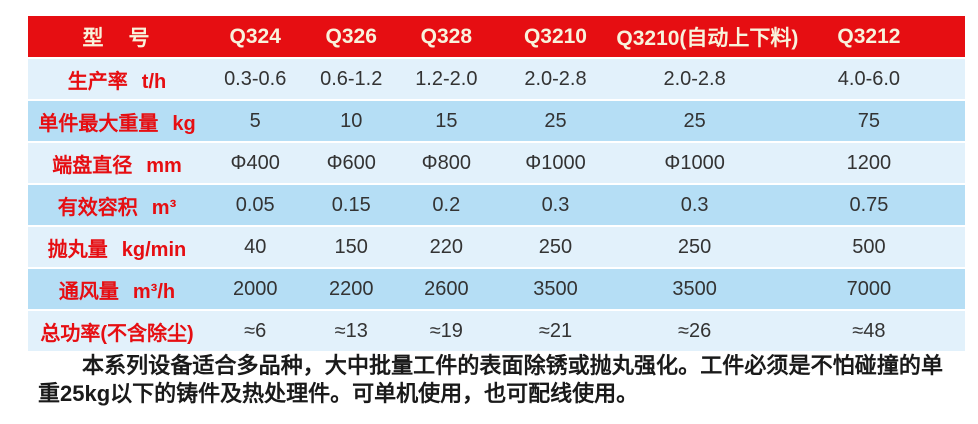 The width and height of the screenshot is (978, 424). Describe the element at coordinates (184, 123) in the screenshot. I see `row-unit: kg` at that location.